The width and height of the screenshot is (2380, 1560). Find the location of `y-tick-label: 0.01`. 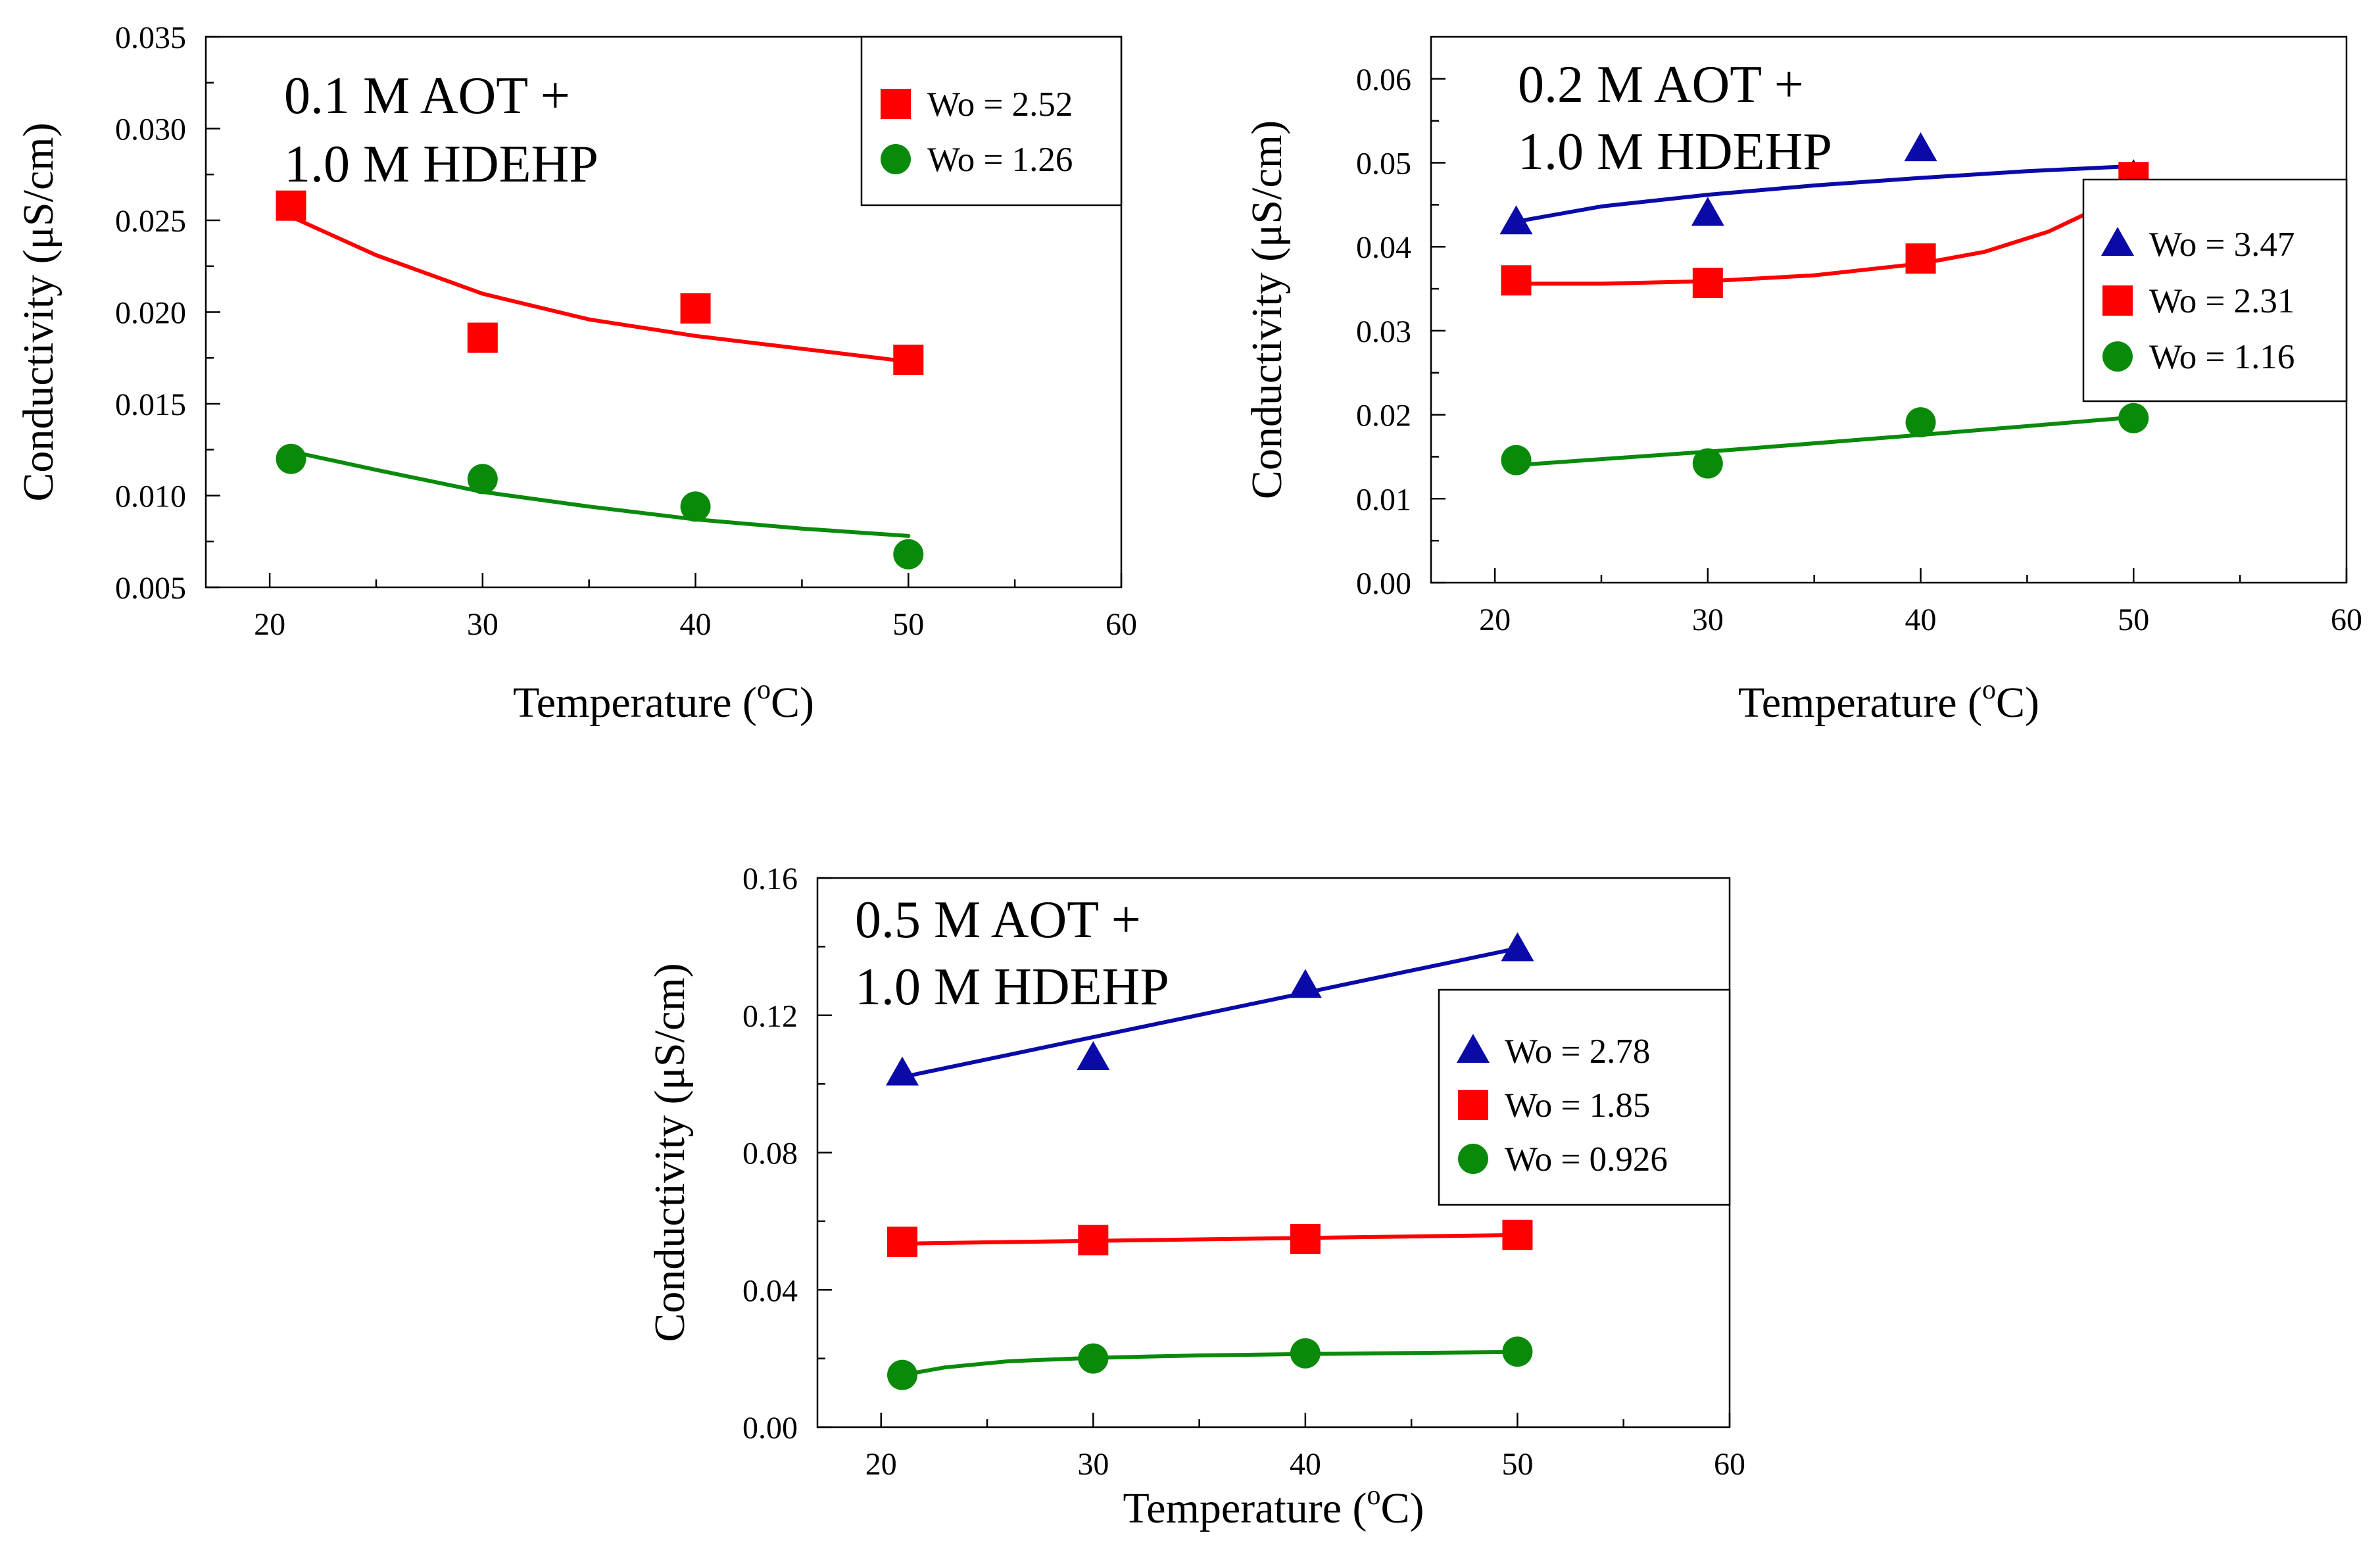

y-tick-label: 0.01 is located at coordinates (1383, 499).